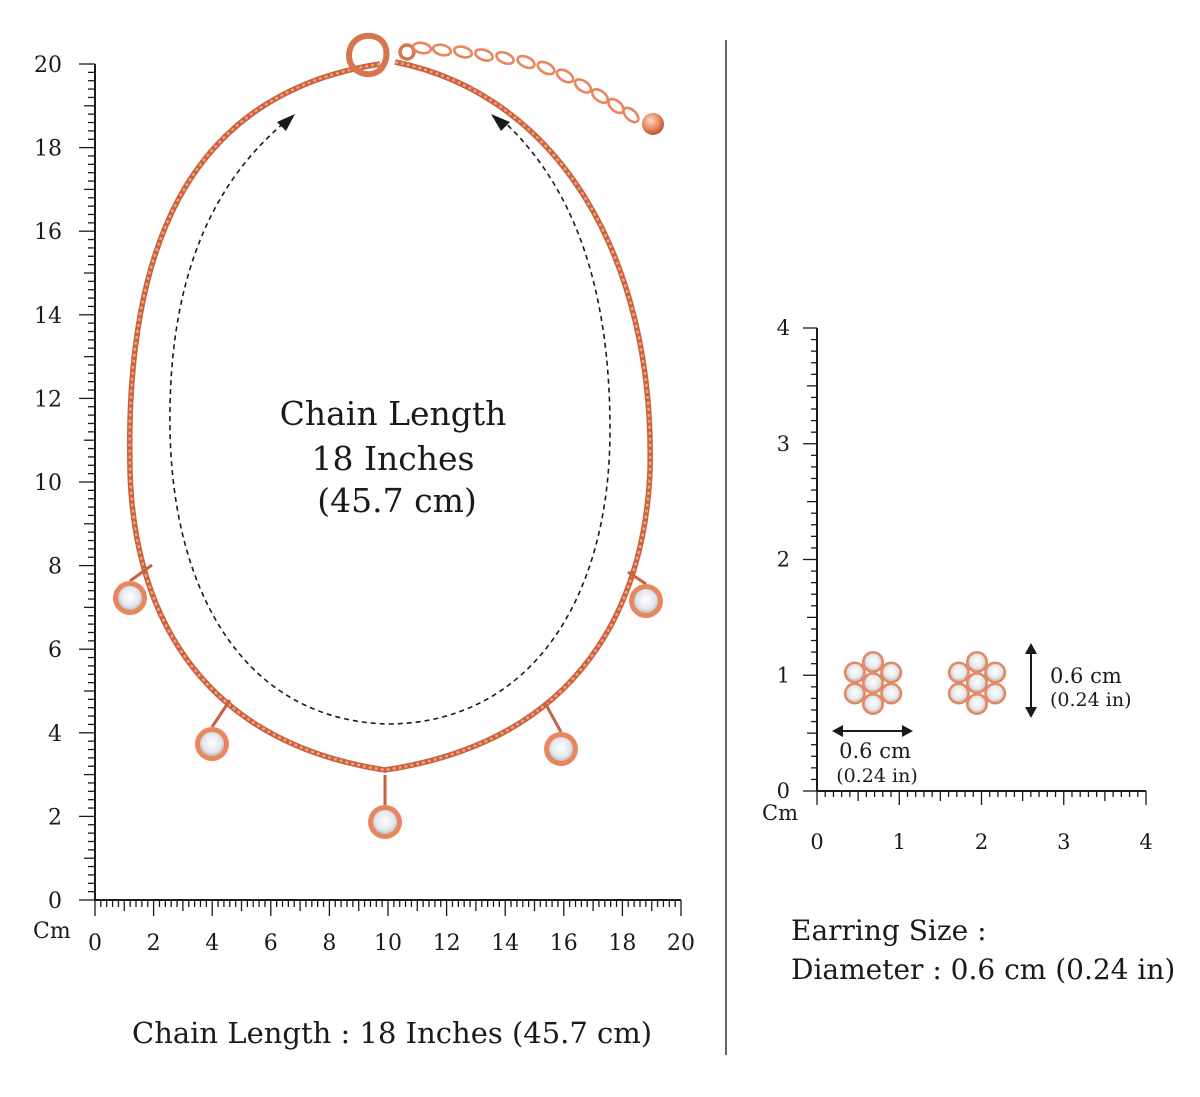 The image size is (1200, 1097). Describe the element at coordinates (55, 734) in the screenshot. I see `necklace-y-tick-label: 4` at that location.